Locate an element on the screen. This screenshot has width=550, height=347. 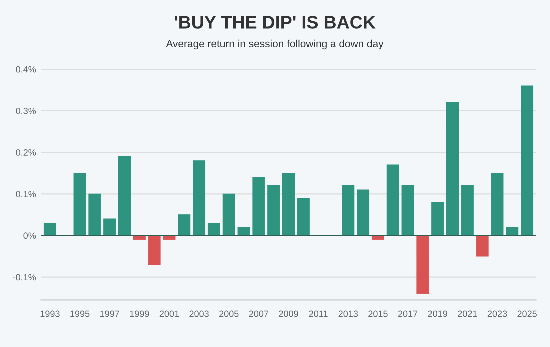
x-tick-label: 2015 is located at coordinates (378, 314).